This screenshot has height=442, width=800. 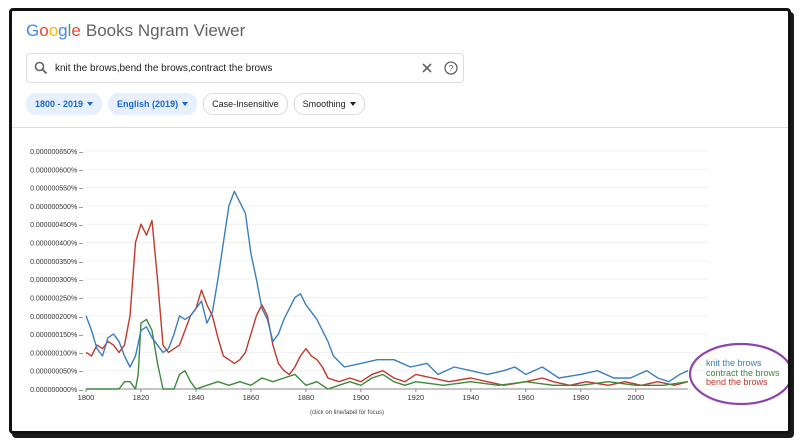 I want to click on series-line-contract-the-brows, so click(x=387, y=354).